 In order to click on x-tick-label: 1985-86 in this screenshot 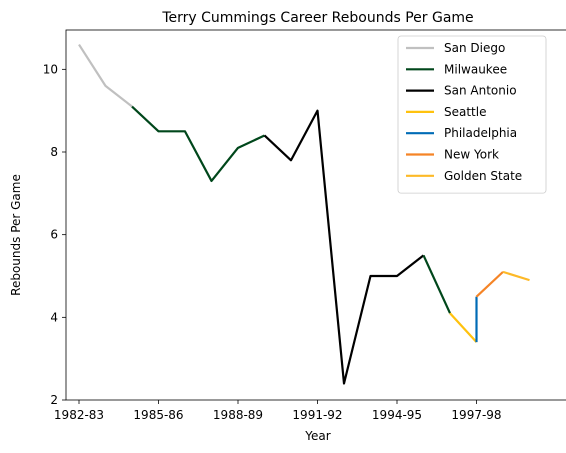, I will do `click(158, 415)`.